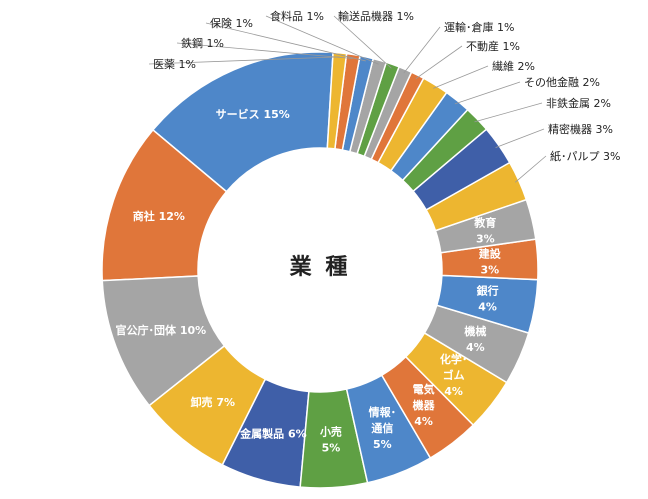 The width and height of the screenshot is (648, 499). I want to click on slice-その他金融-leader-line, so click(487, 93).